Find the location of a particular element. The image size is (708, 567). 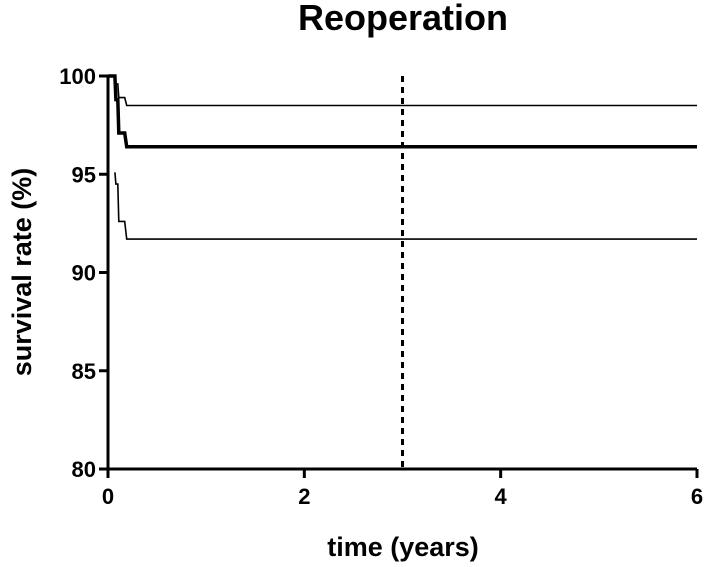

y-tick-label: 90 is located at coordinates (84, 273).